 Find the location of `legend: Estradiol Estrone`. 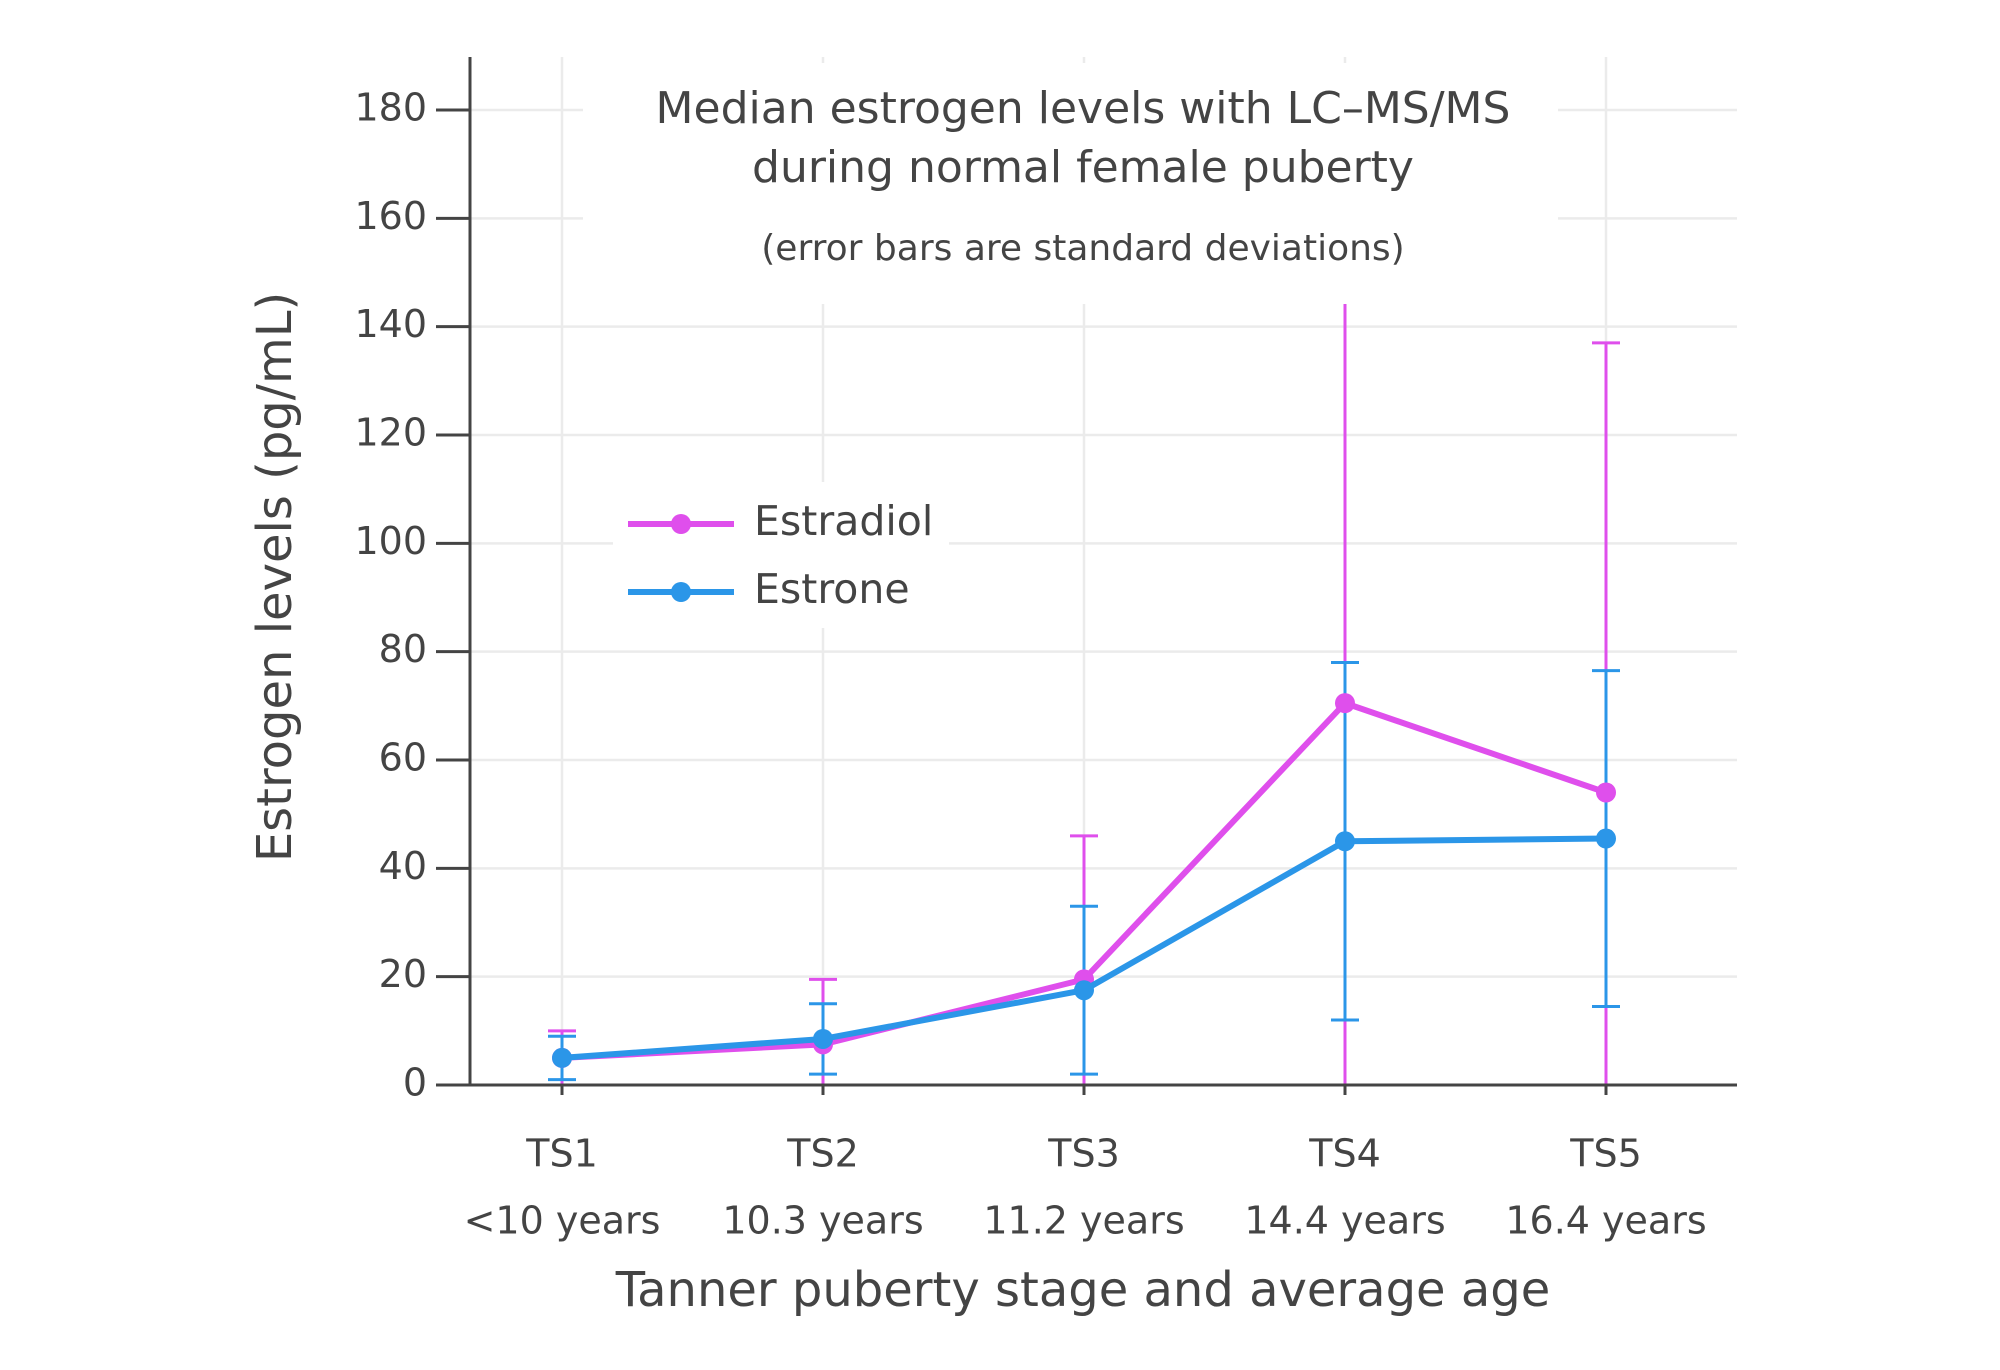

legend: Estradiol Estrone is located at coordinates (780, 555).